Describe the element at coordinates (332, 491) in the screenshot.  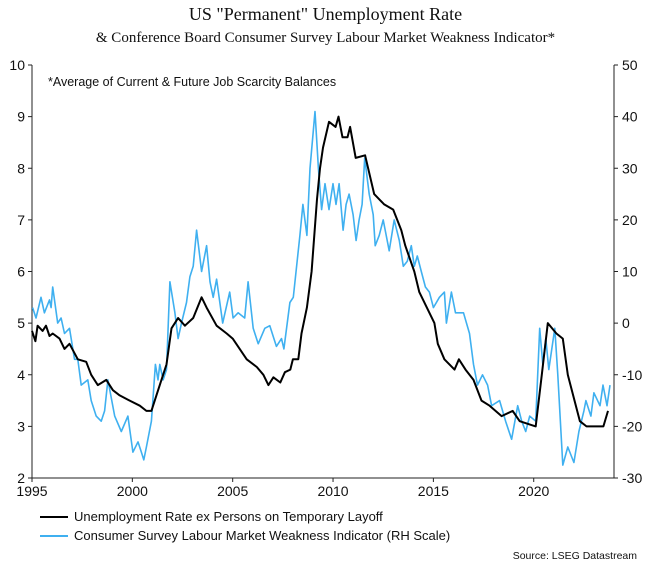
I see `x-tick-label: 2010` at that location.